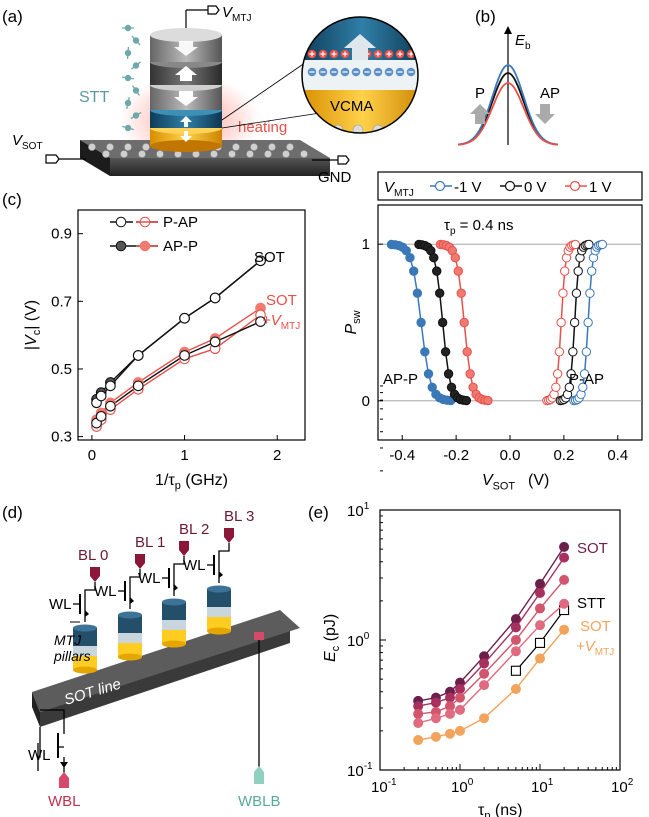 Image resolution: width=649 pixels, height=817 pixels. I want to click on y-tick-label: 0.3, so click(61, 437).